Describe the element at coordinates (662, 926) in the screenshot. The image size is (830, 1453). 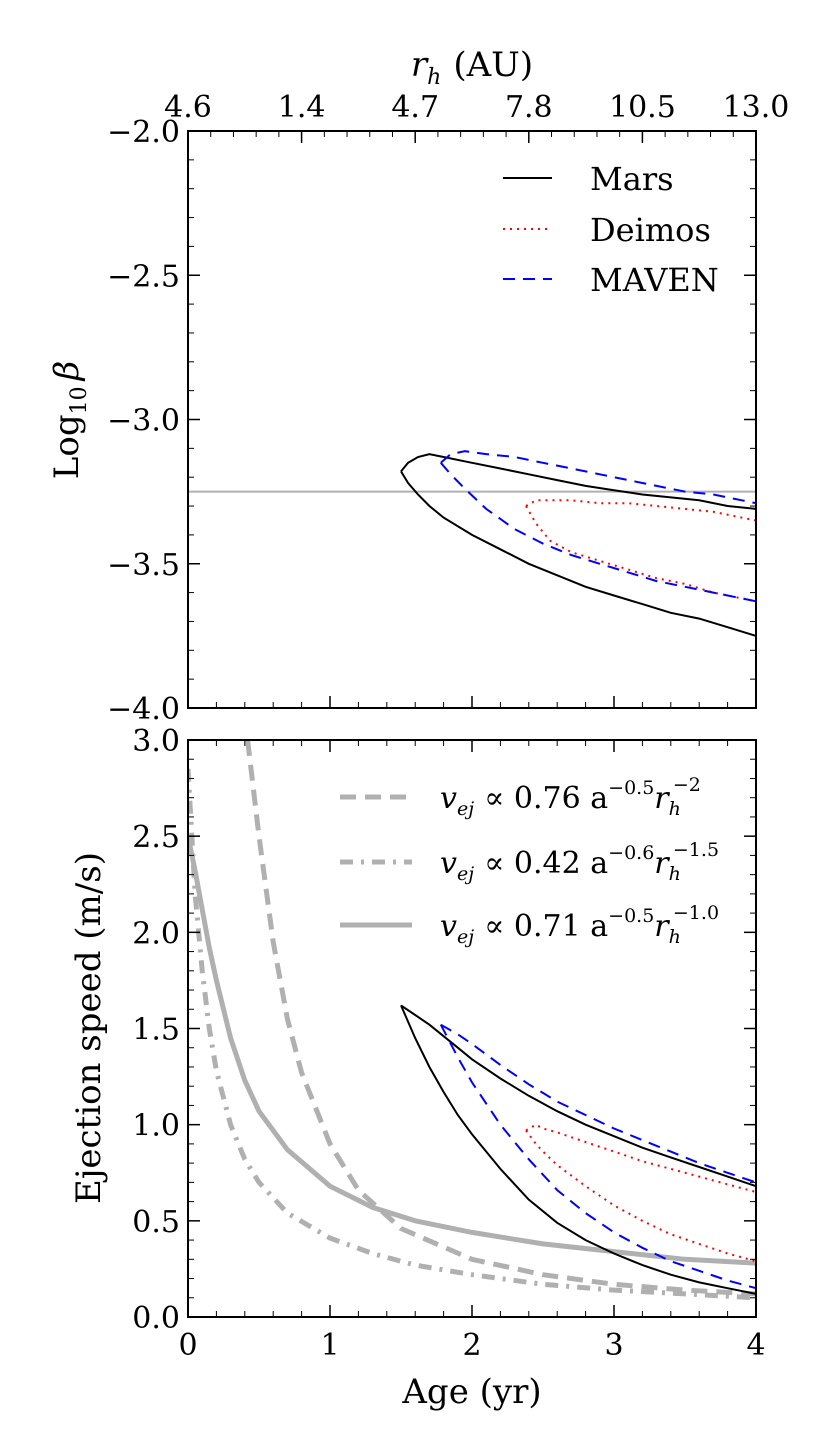
I see `legend-model3-r: r` at that location.